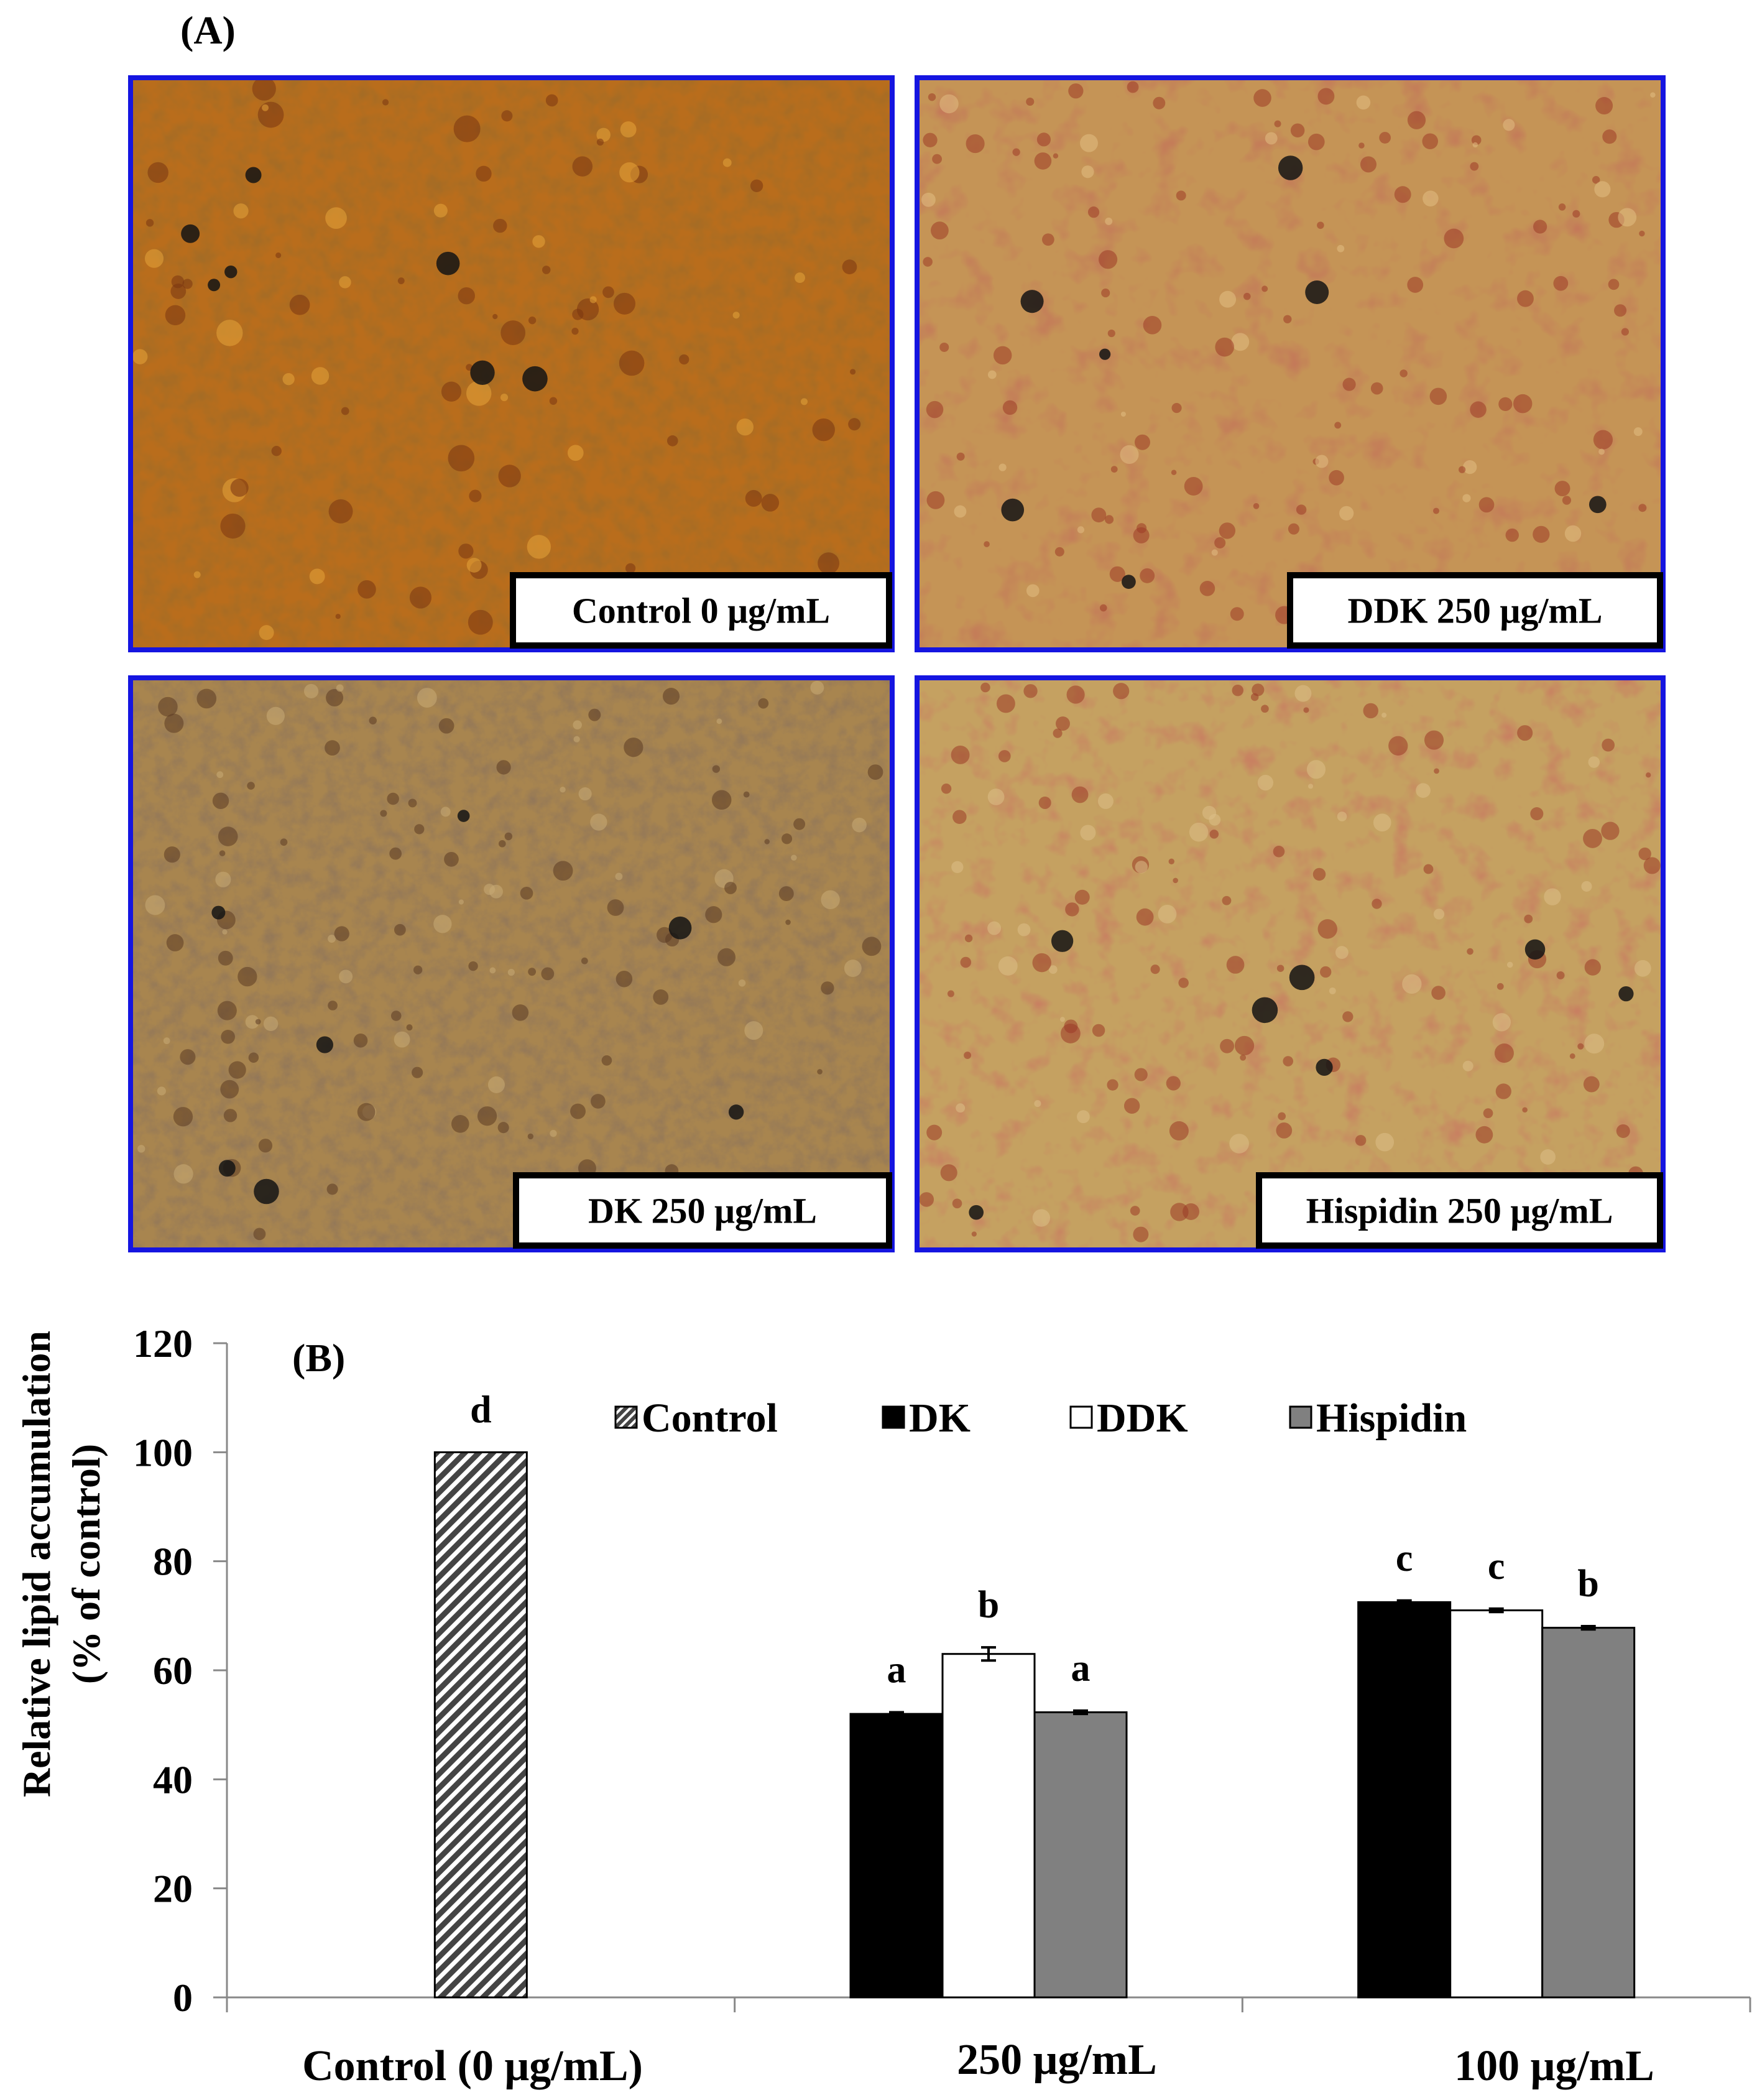 This screenshot has width=1757, height=2100. What do you see at coordinates (1290, 963) in the screenshot?
I see `micrograph-frame` at bounding box center [1290, 963].